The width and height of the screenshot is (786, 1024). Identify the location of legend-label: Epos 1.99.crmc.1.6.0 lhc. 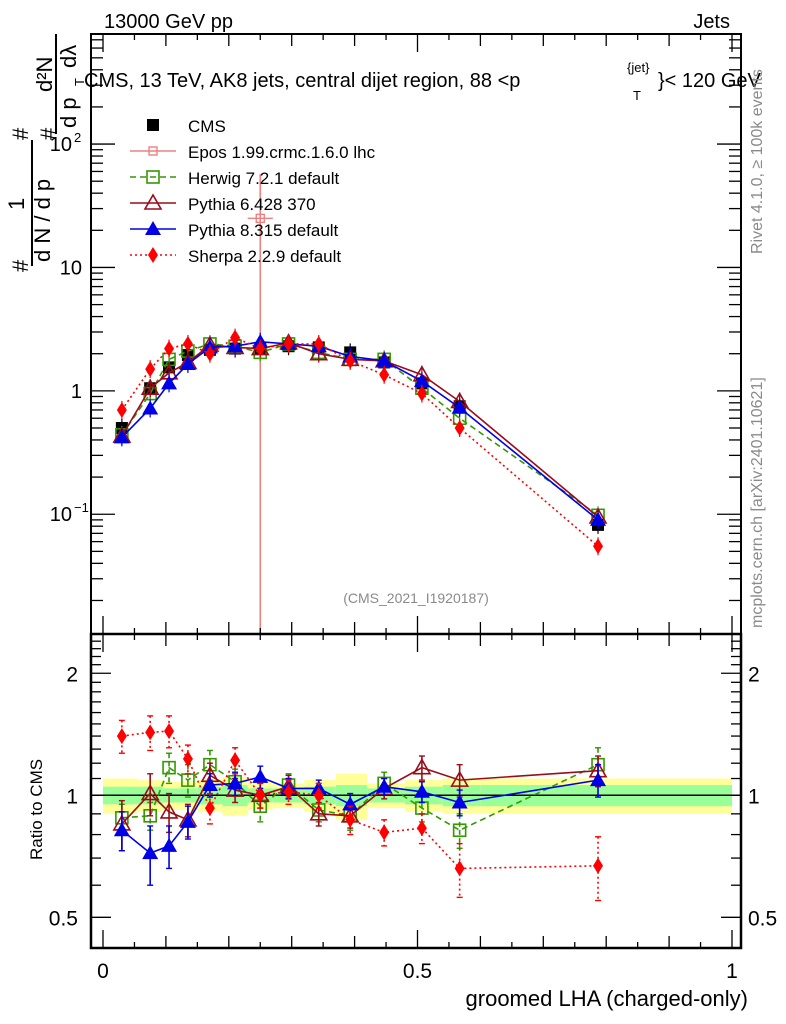
(282, 152).